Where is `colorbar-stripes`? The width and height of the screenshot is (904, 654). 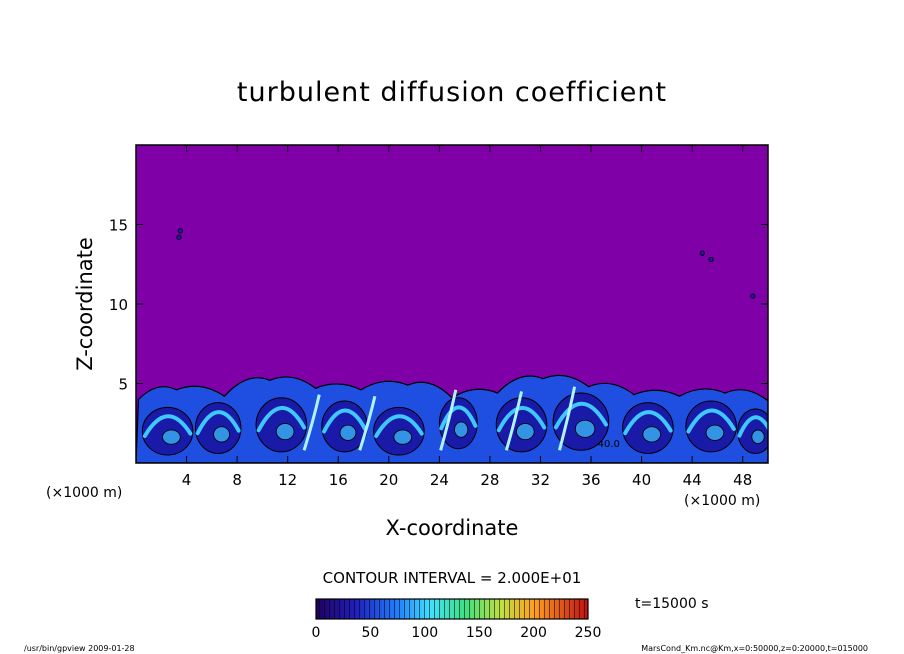 colorbar-stripes is located at coordinates (452, 609).